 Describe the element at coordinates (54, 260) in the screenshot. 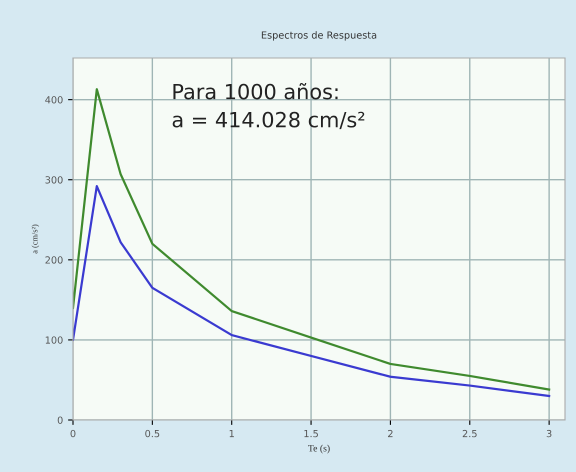

I see `y-tick-label: 200` at that location.